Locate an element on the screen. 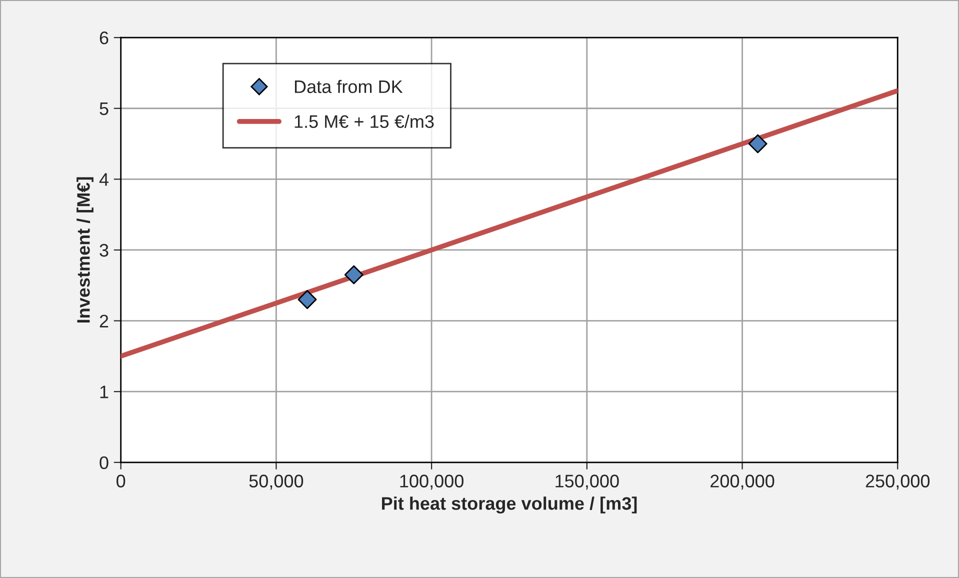 This screenshot has height=578, width=959. x-tick-label: 150,000 is located at coordinates (587, 482).